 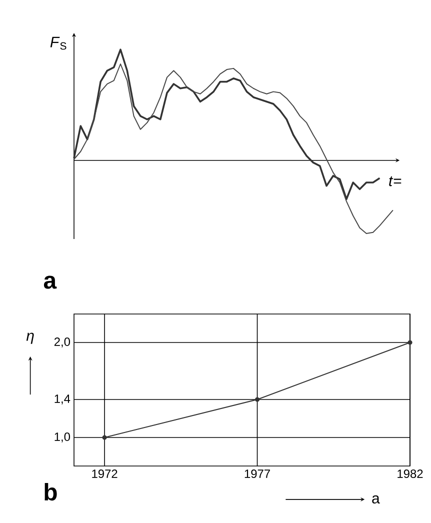 What do you see at coordinates (257, 474) in the screenshot?
I see `x-tick-label: 1977` at bounding box center [257, 474].